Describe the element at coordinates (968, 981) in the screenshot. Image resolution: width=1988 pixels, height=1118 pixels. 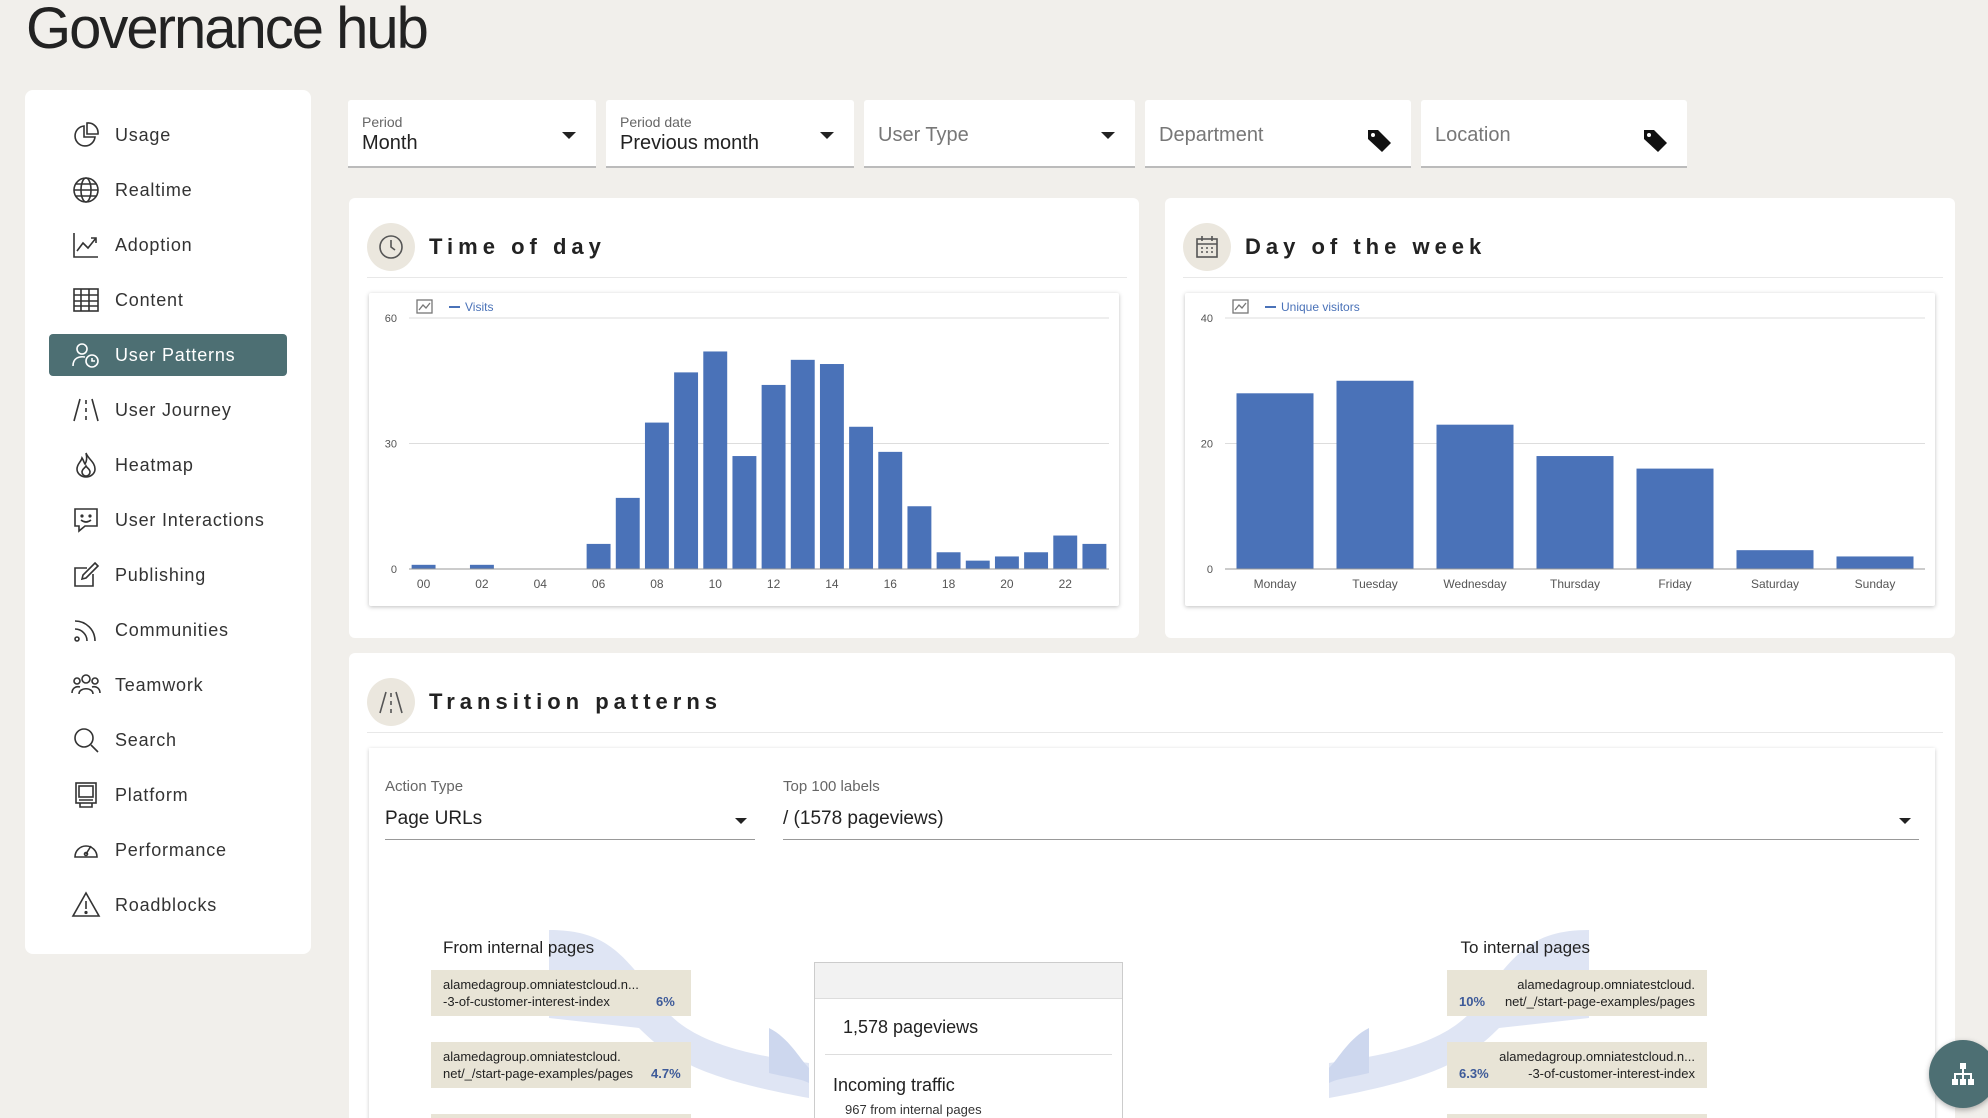
I see `node-header` at that location.